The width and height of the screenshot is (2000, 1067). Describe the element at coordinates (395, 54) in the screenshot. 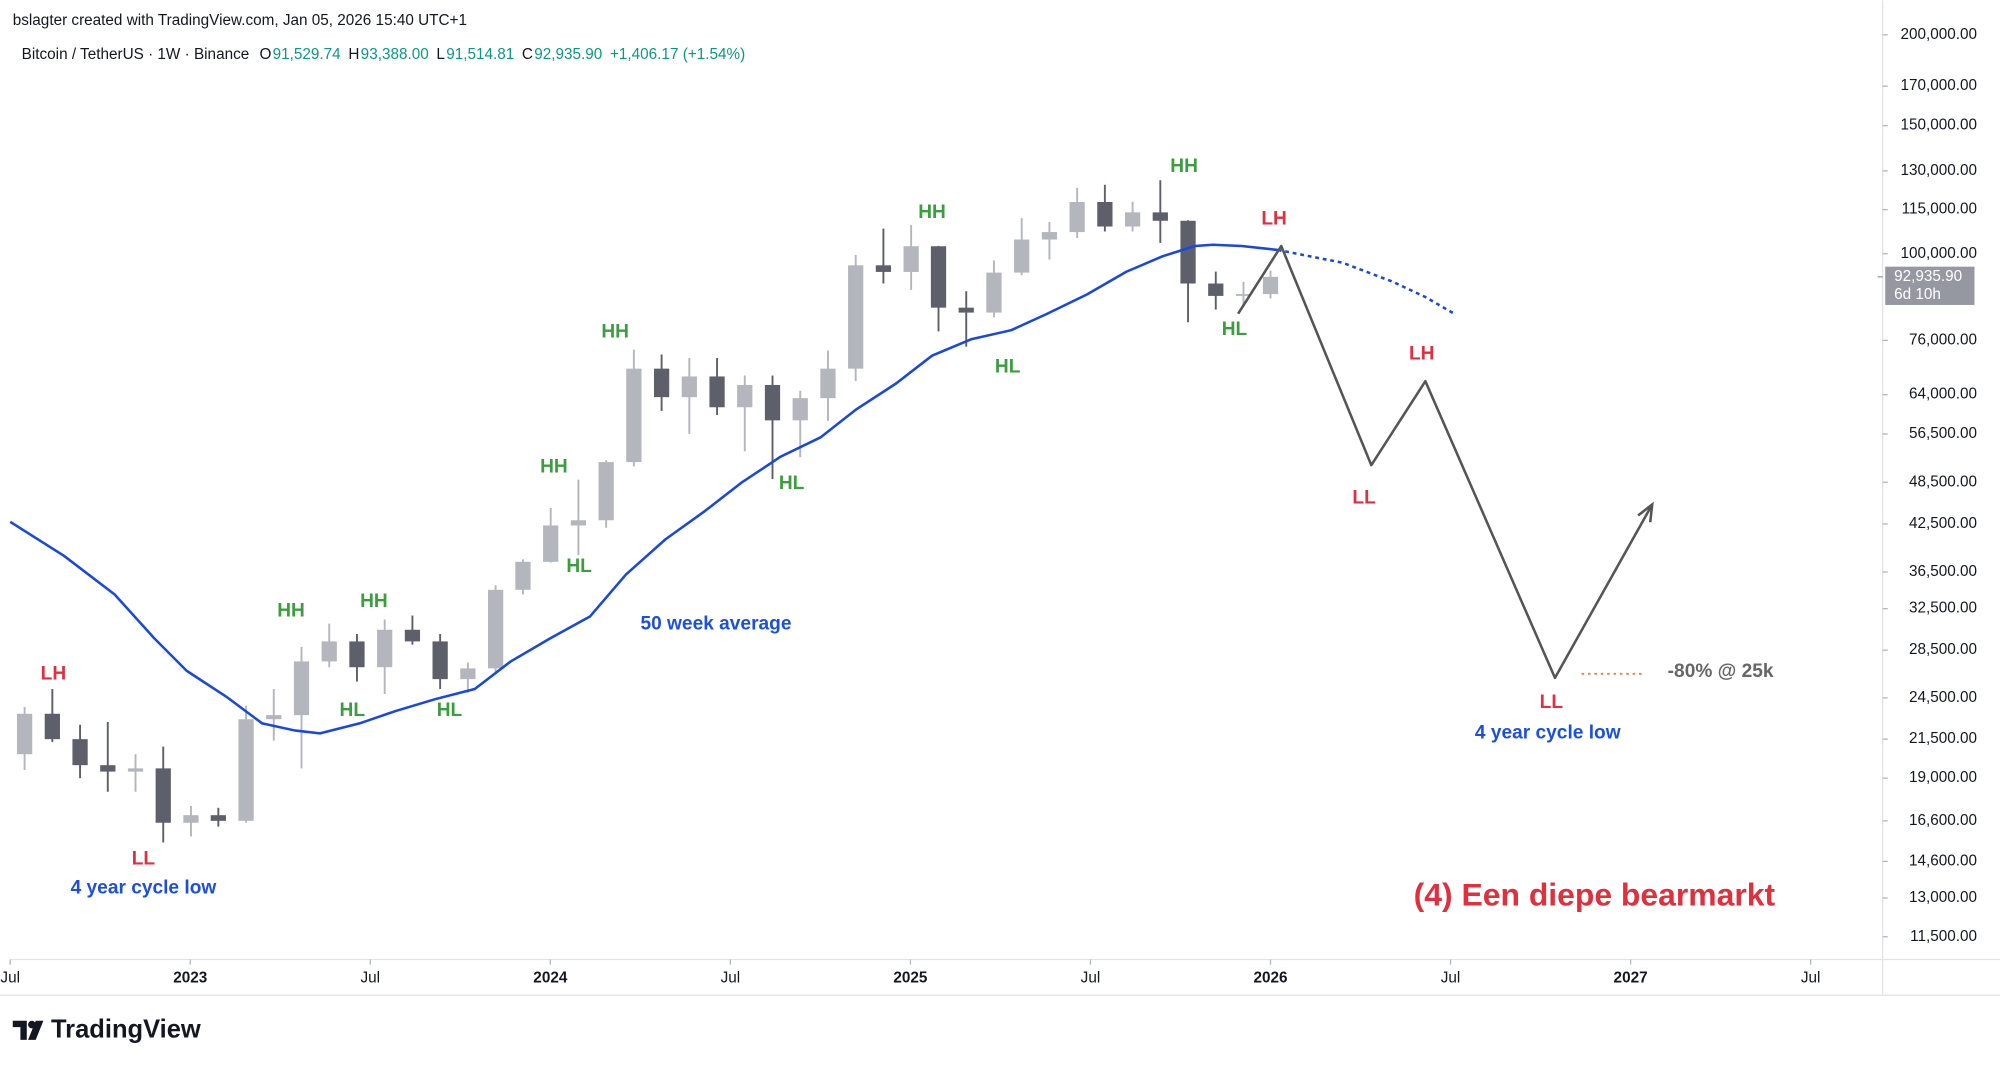

I see `ohlc-value: 93,388.00` at that location.